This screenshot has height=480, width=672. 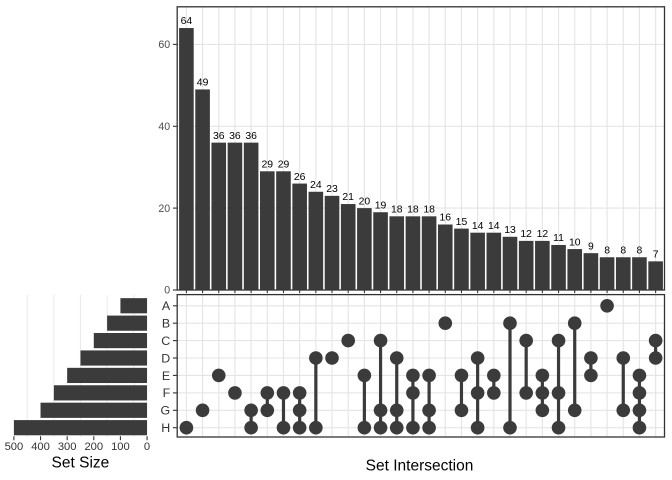 I want to click on svg-text: 40, so click(x=164, y=127).